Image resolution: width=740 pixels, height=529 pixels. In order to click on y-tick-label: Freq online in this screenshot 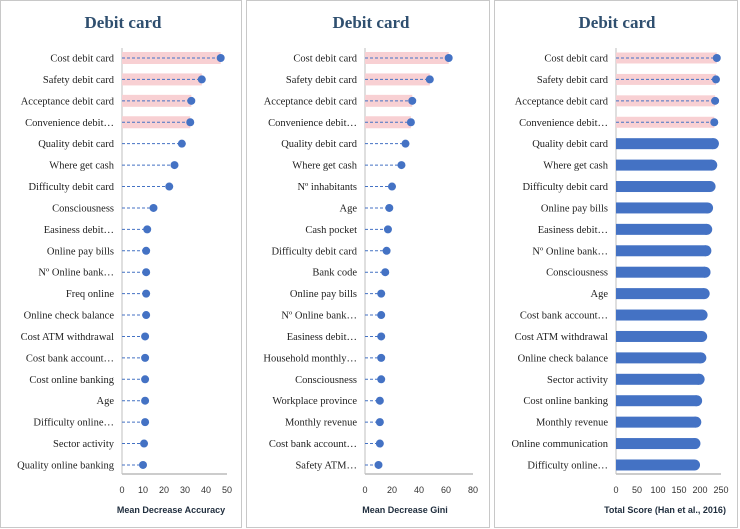, I will do `click(90, 294)`.